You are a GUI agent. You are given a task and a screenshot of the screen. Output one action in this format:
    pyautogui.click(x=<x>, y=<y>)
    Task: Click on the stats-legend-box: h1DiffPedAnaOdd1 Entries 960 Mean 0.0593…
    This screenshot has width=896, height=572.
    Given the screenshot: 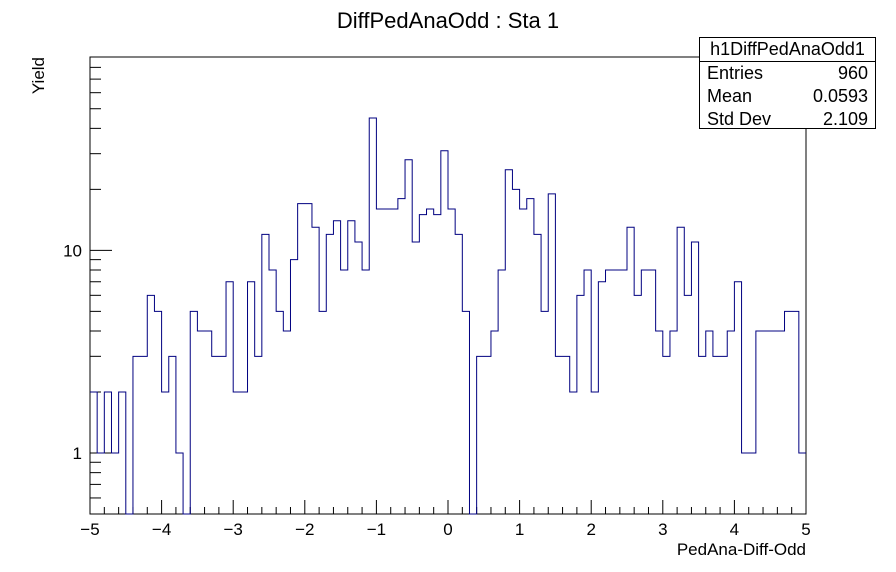 What is the action you would take?
    pyautogui.click(x=787, y=83)
    